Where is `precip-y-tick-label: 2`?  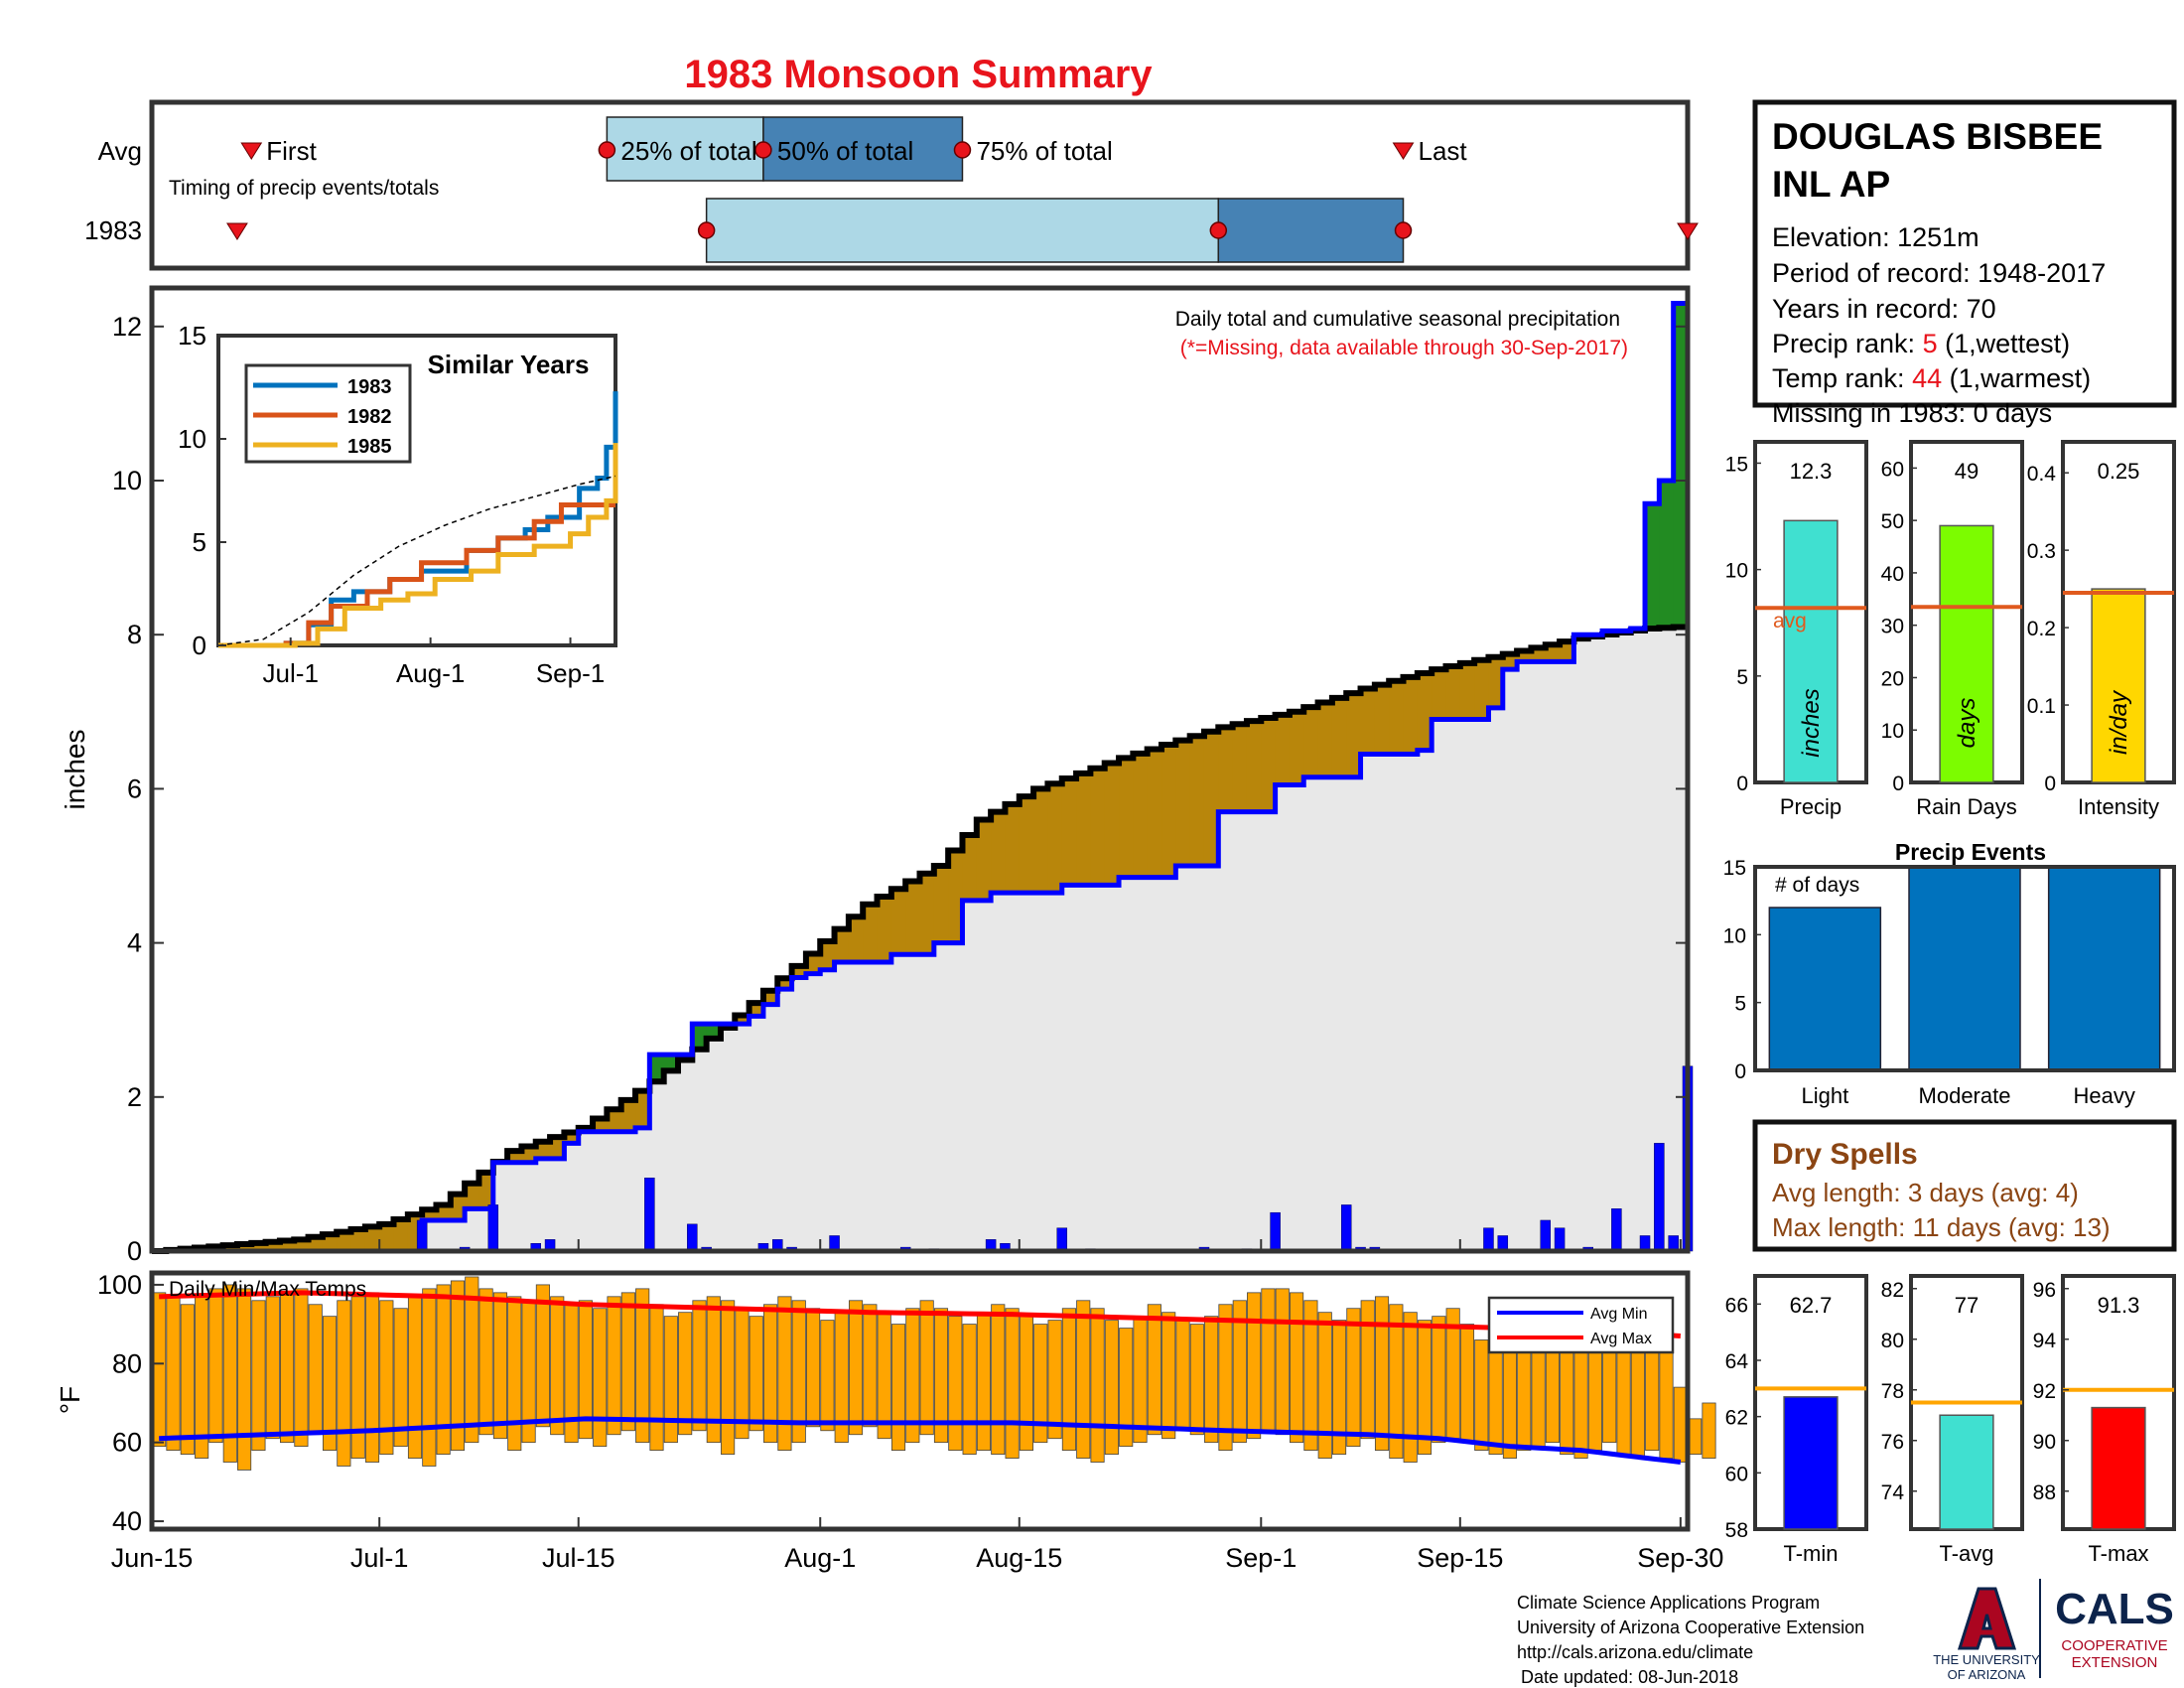
precip-y-tick-label: 2 is located at coordinates (134, 1097).